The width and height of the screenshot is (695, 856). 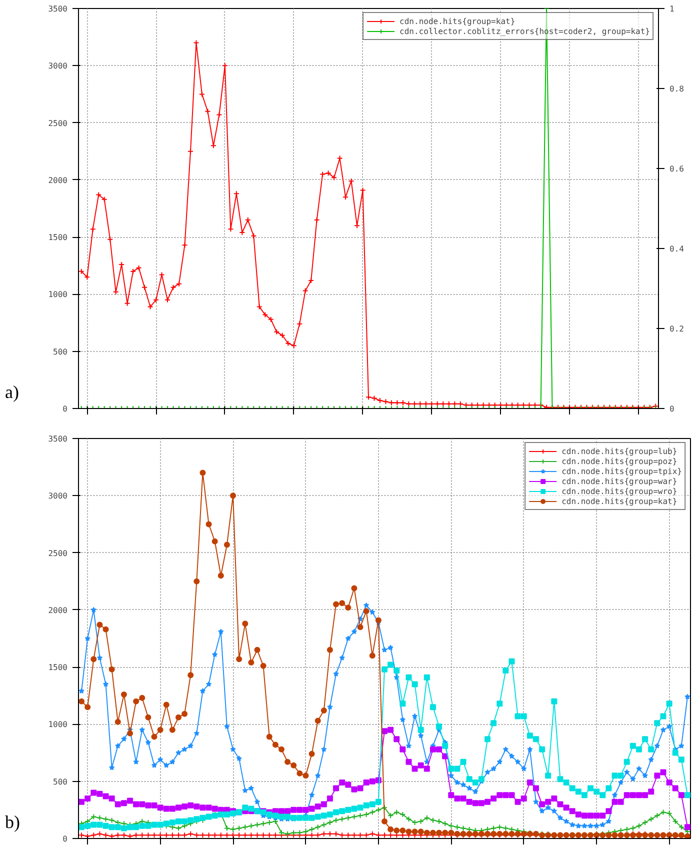 What do you see at coordinates (620, 481) in the screenshot?
I see `legend-label: cdn.node.hits{group=war}` at bounding box center [620, 481].